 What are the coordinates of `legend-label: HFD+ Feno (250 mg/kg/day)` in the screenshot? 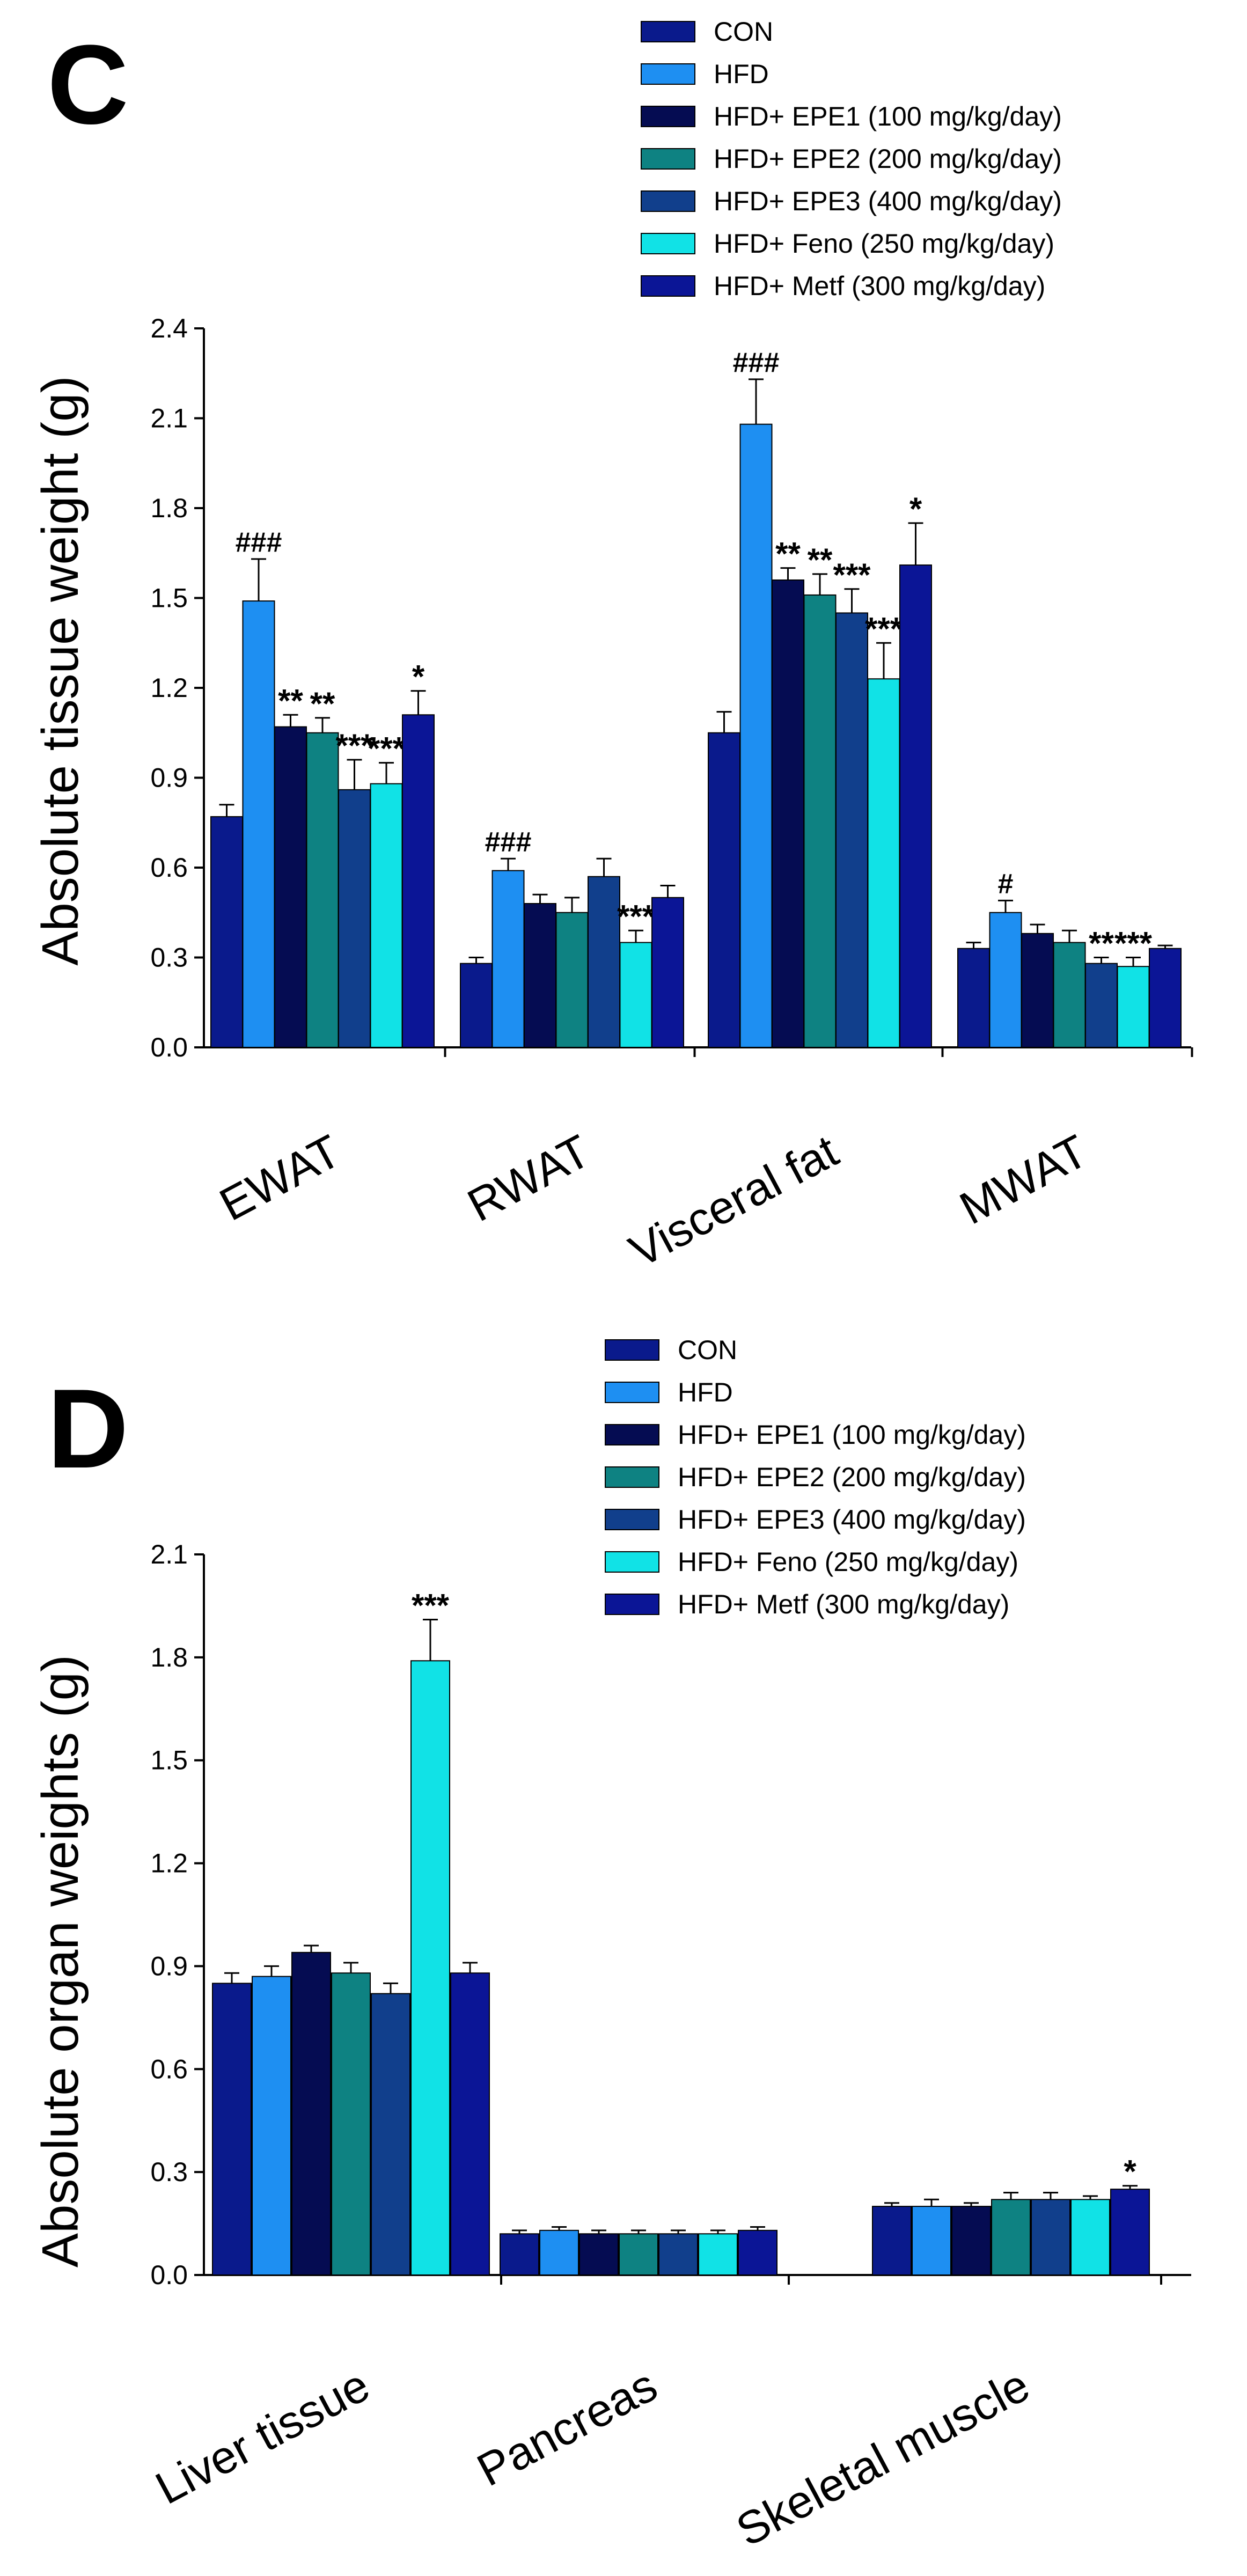 It's located at (884, 244).